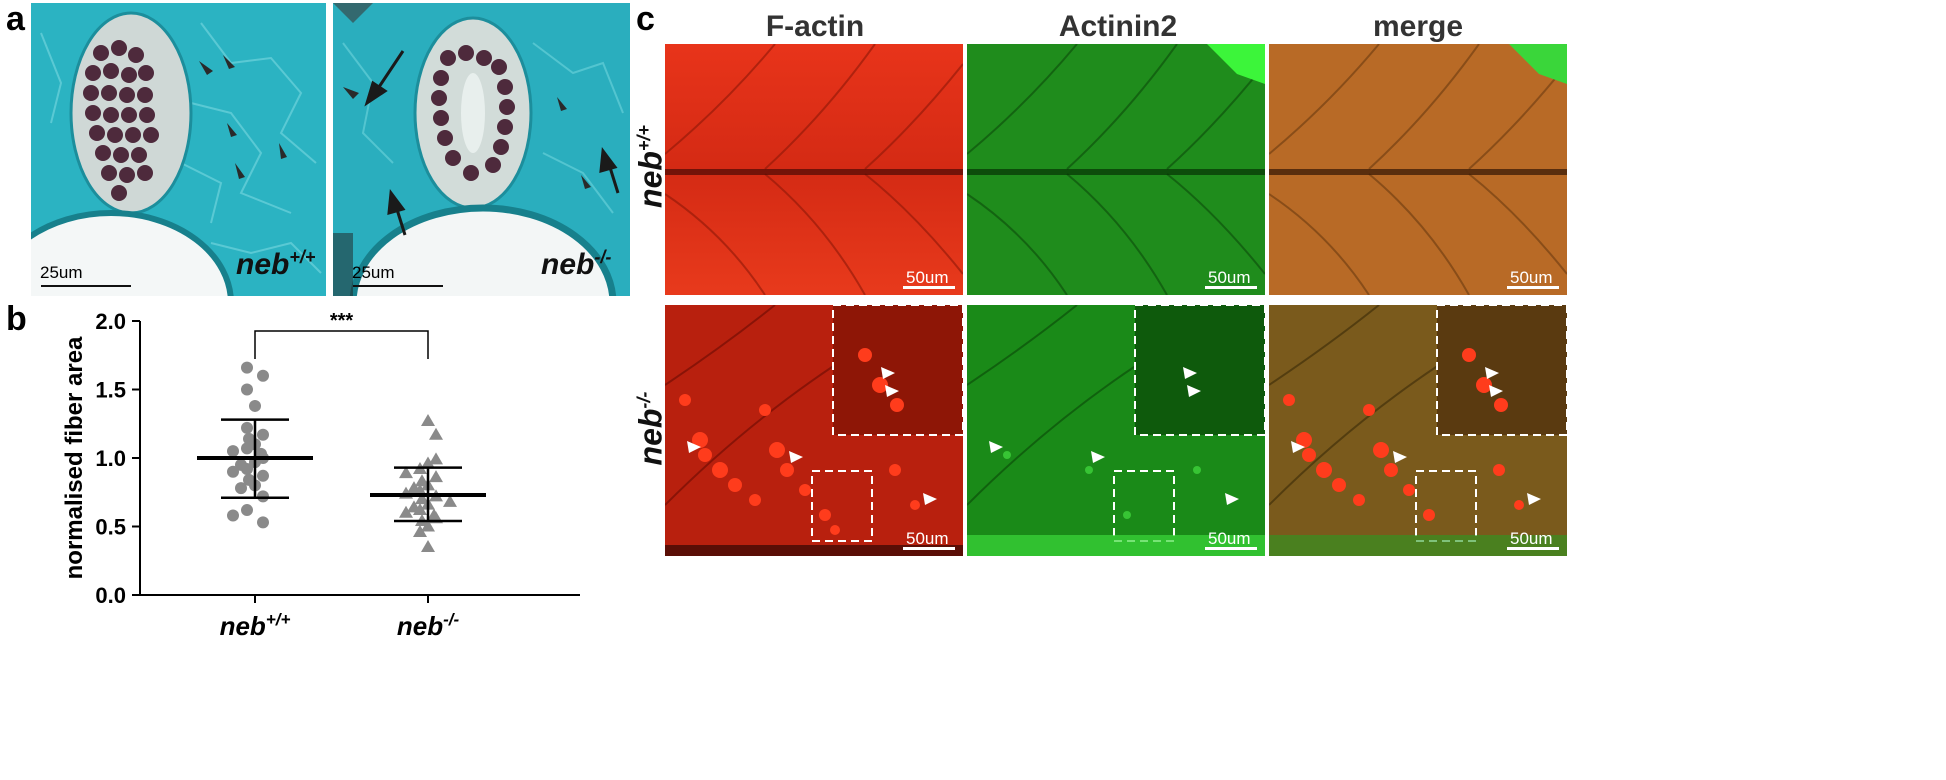  What do you see at coordinates (110, 390) in the screenshot?
I see `y-tick-label: 1.5` at bounding box center [110, 390].